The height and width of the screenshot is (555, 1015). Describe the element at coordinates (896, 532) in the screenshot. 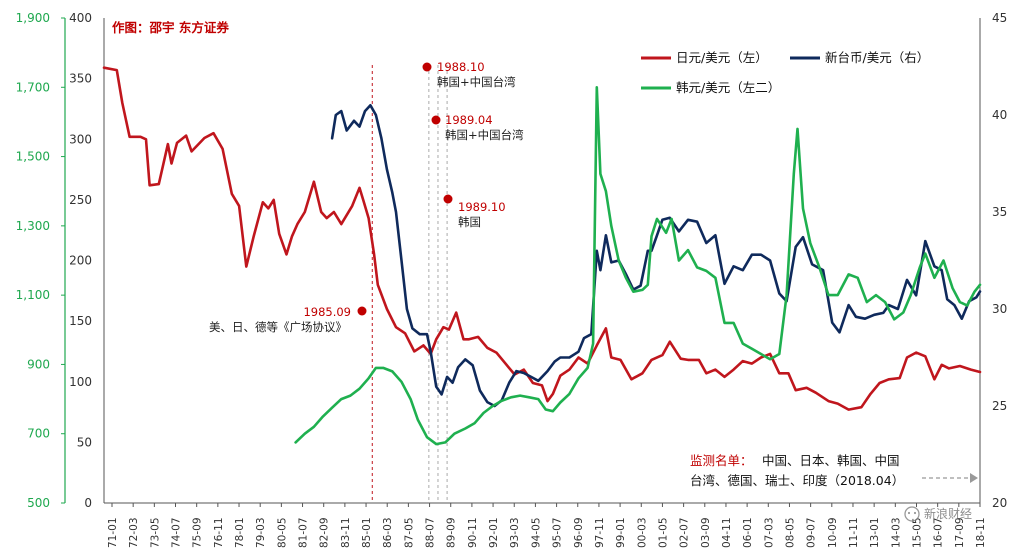

I see `x-tick-label: 14-03` at that location.